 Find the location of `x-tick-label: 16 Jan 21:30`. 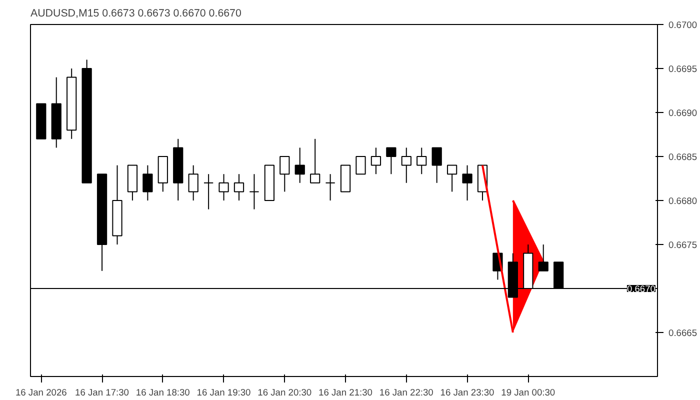

x-tick-label: 16 Jan 21:30 is located at coordinates (345, 393).